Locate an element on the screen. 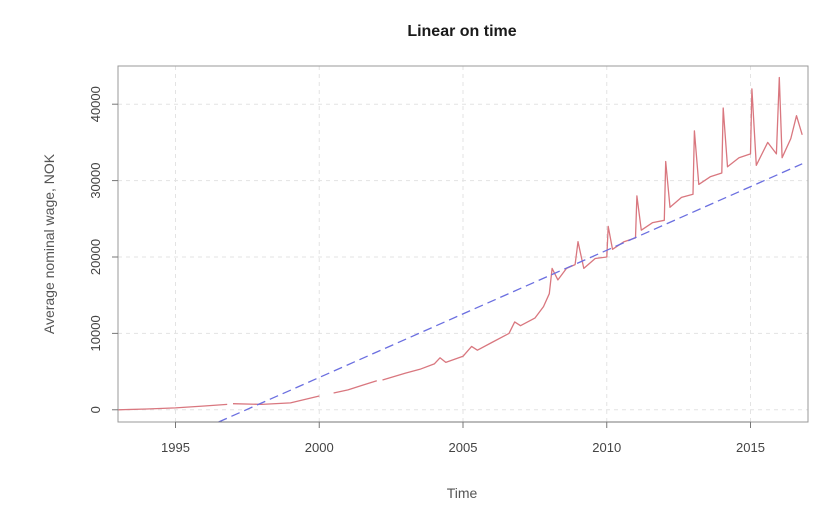 This screenshot has width=832, height=528. x-tick-label: 2015 is located at coordinates (750, 447).